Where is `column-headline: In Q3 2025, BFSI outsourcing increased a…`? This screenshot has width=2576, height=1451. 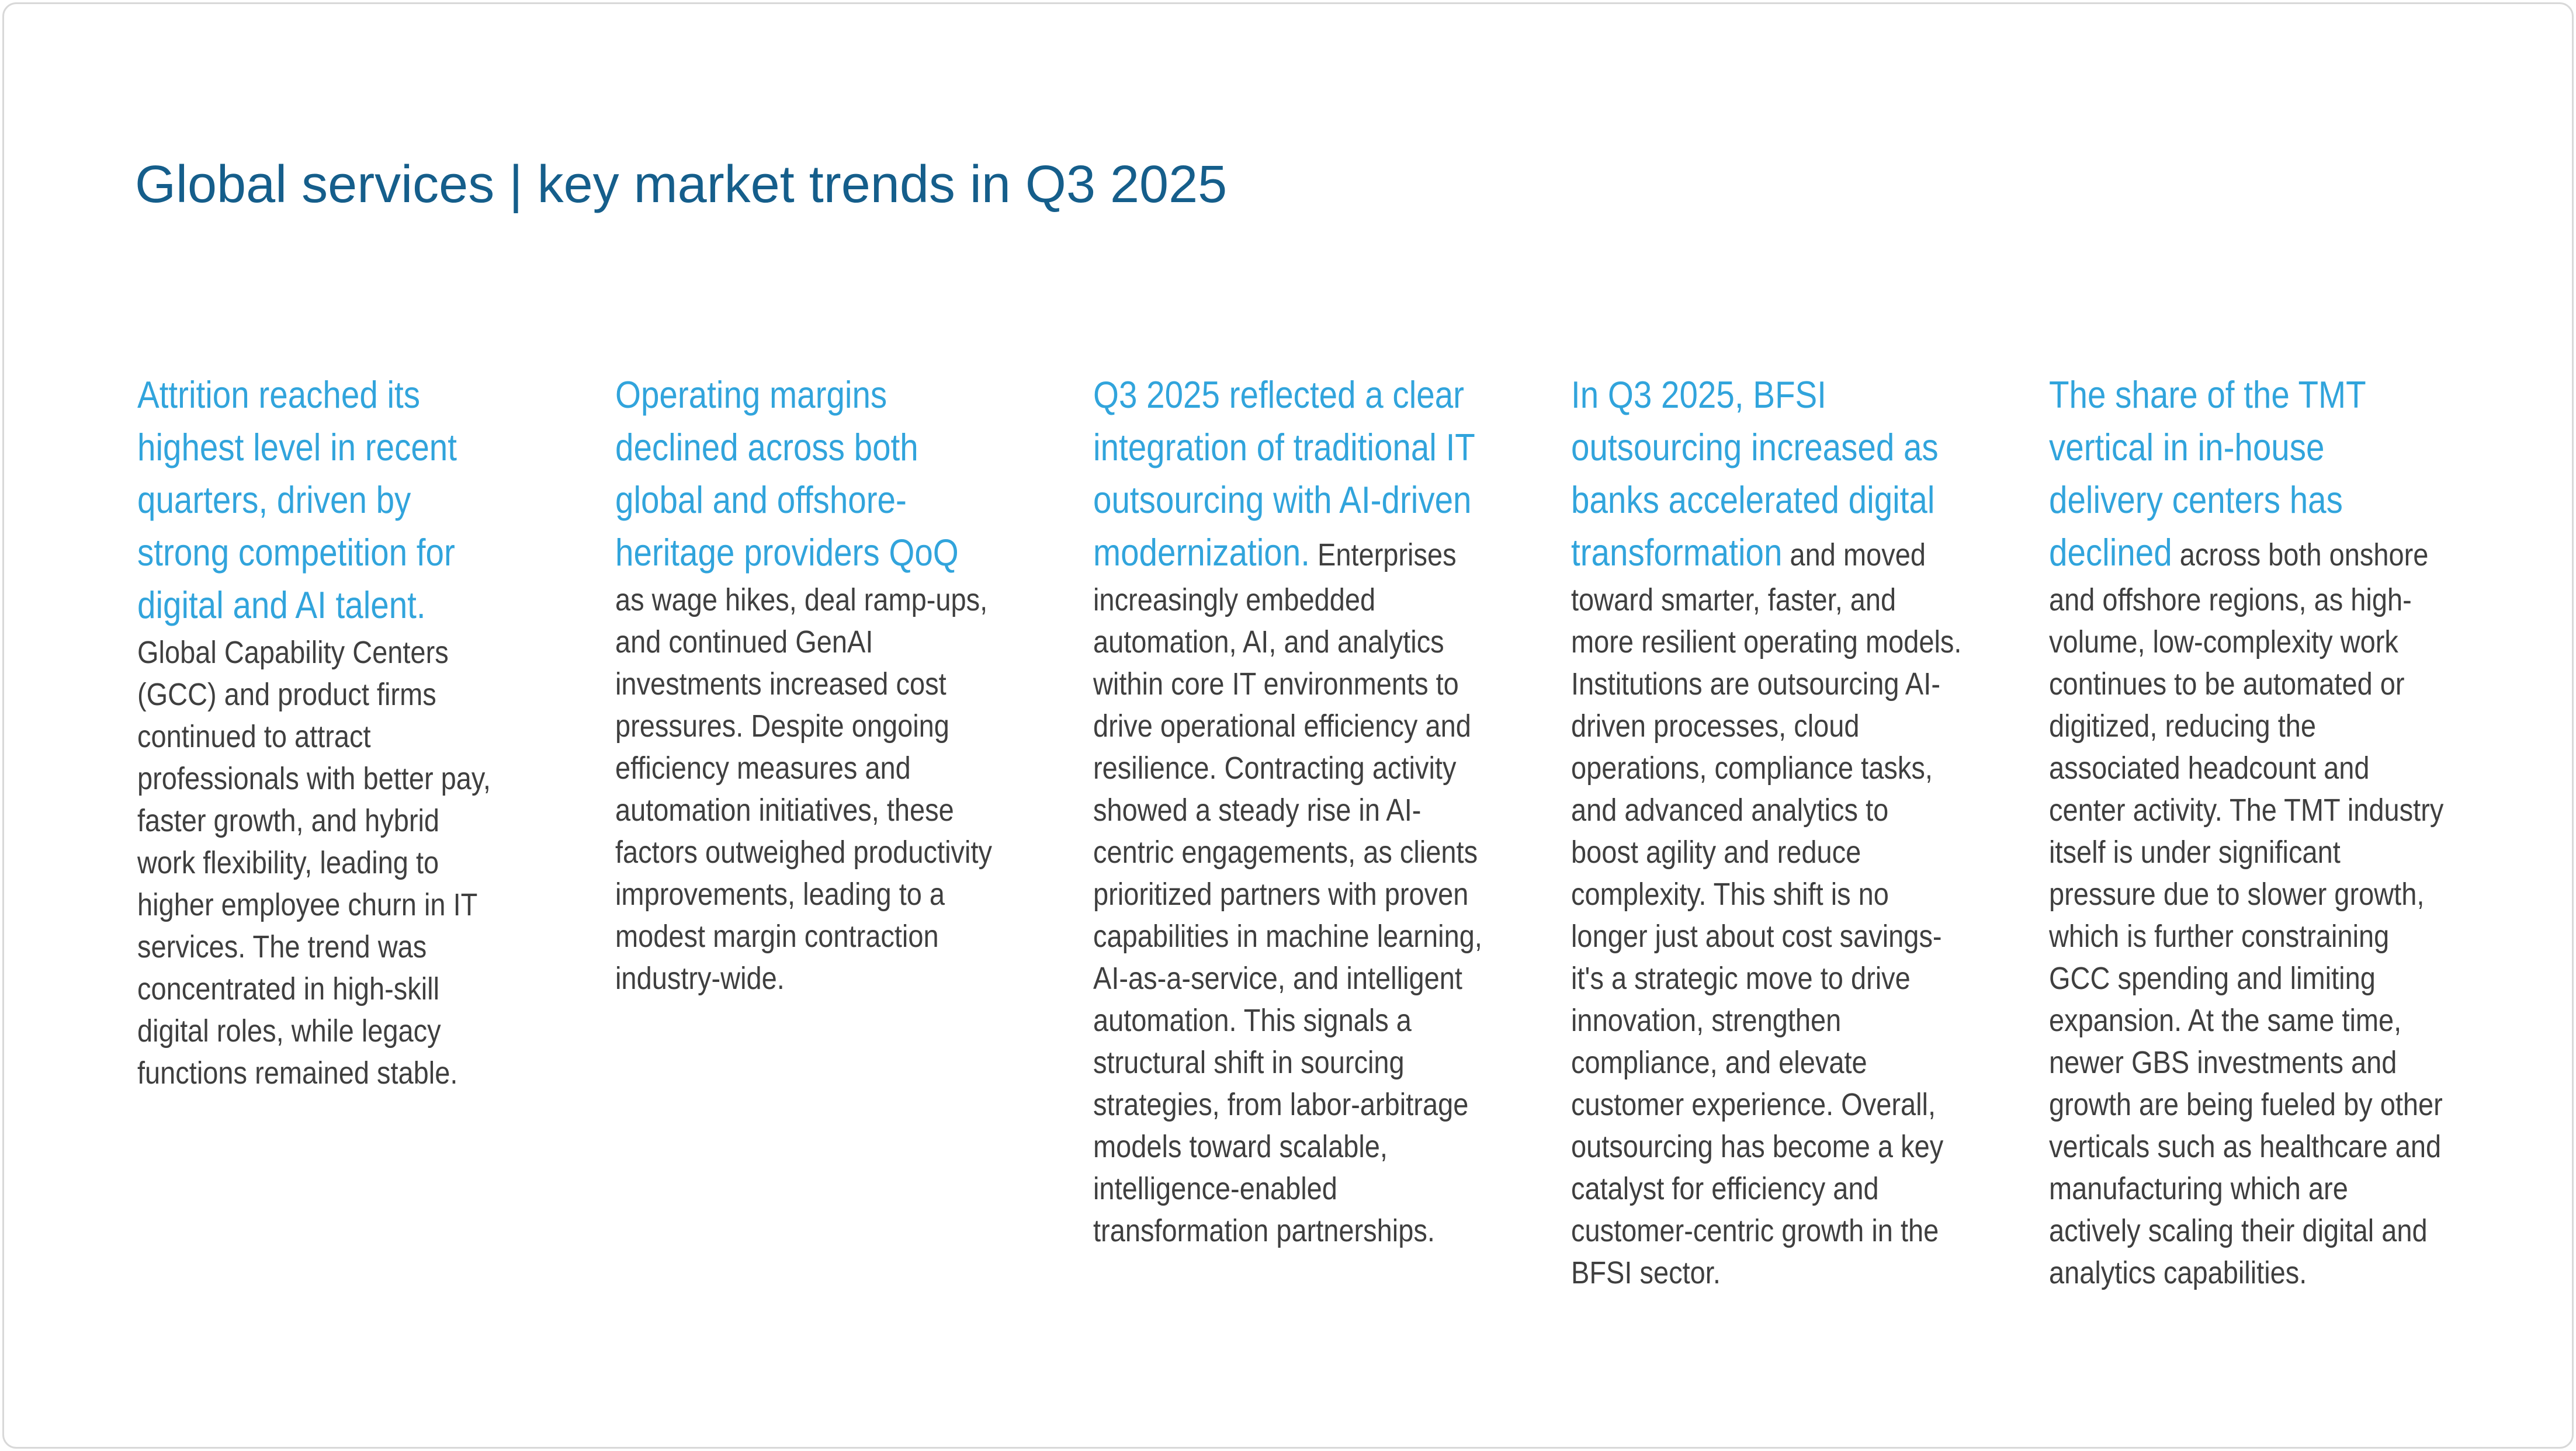
column-headline: In Q3 2025, BFSI outsourcing increased a… is located at coordinates (1755, 474).